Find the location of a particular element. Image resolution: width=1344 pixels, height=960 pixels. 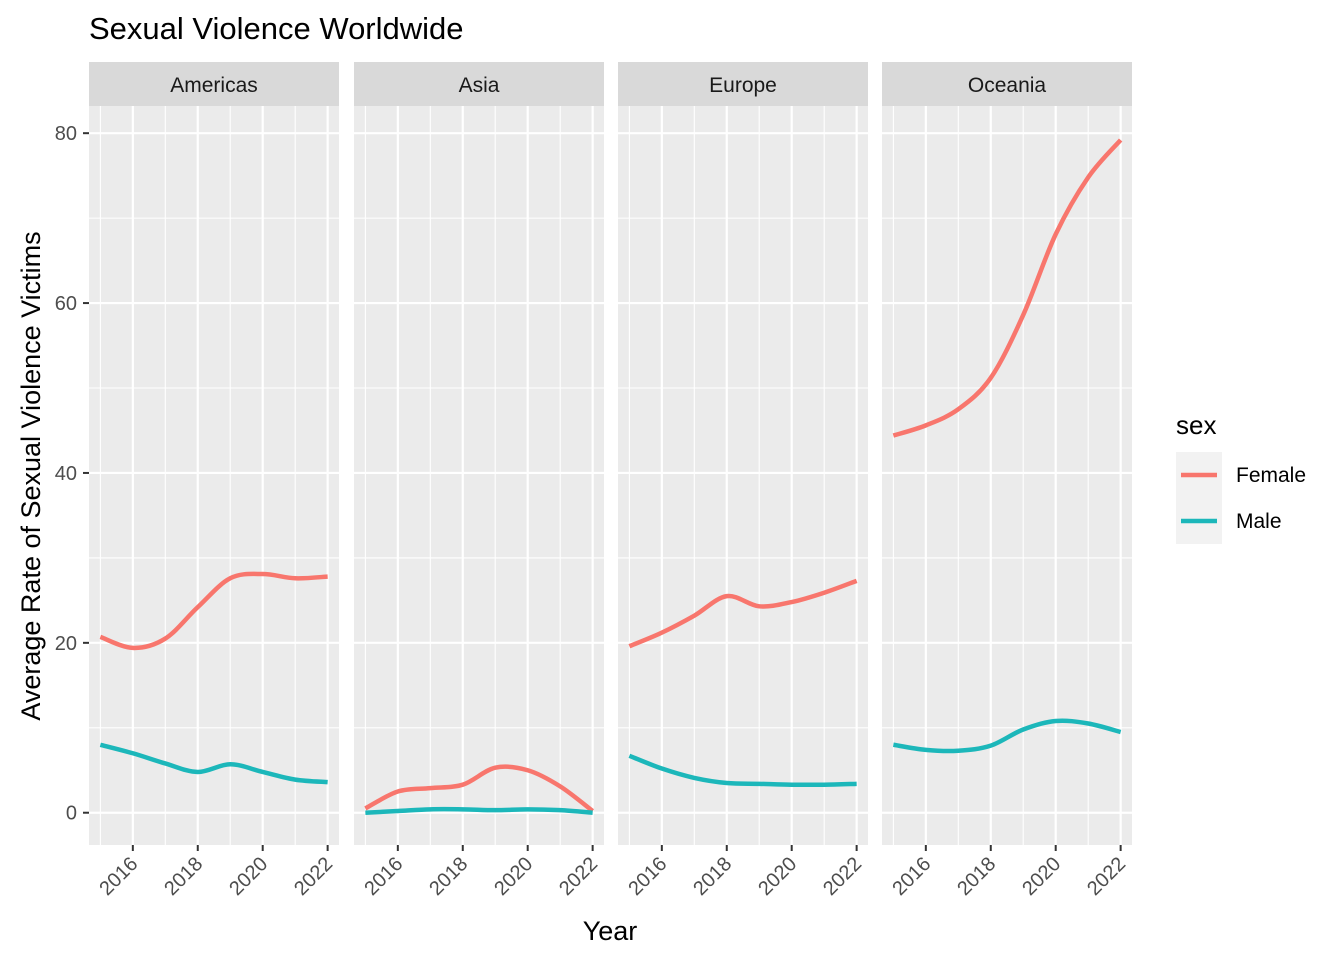

facet-label: Europe is located at coordinates (743, 85).